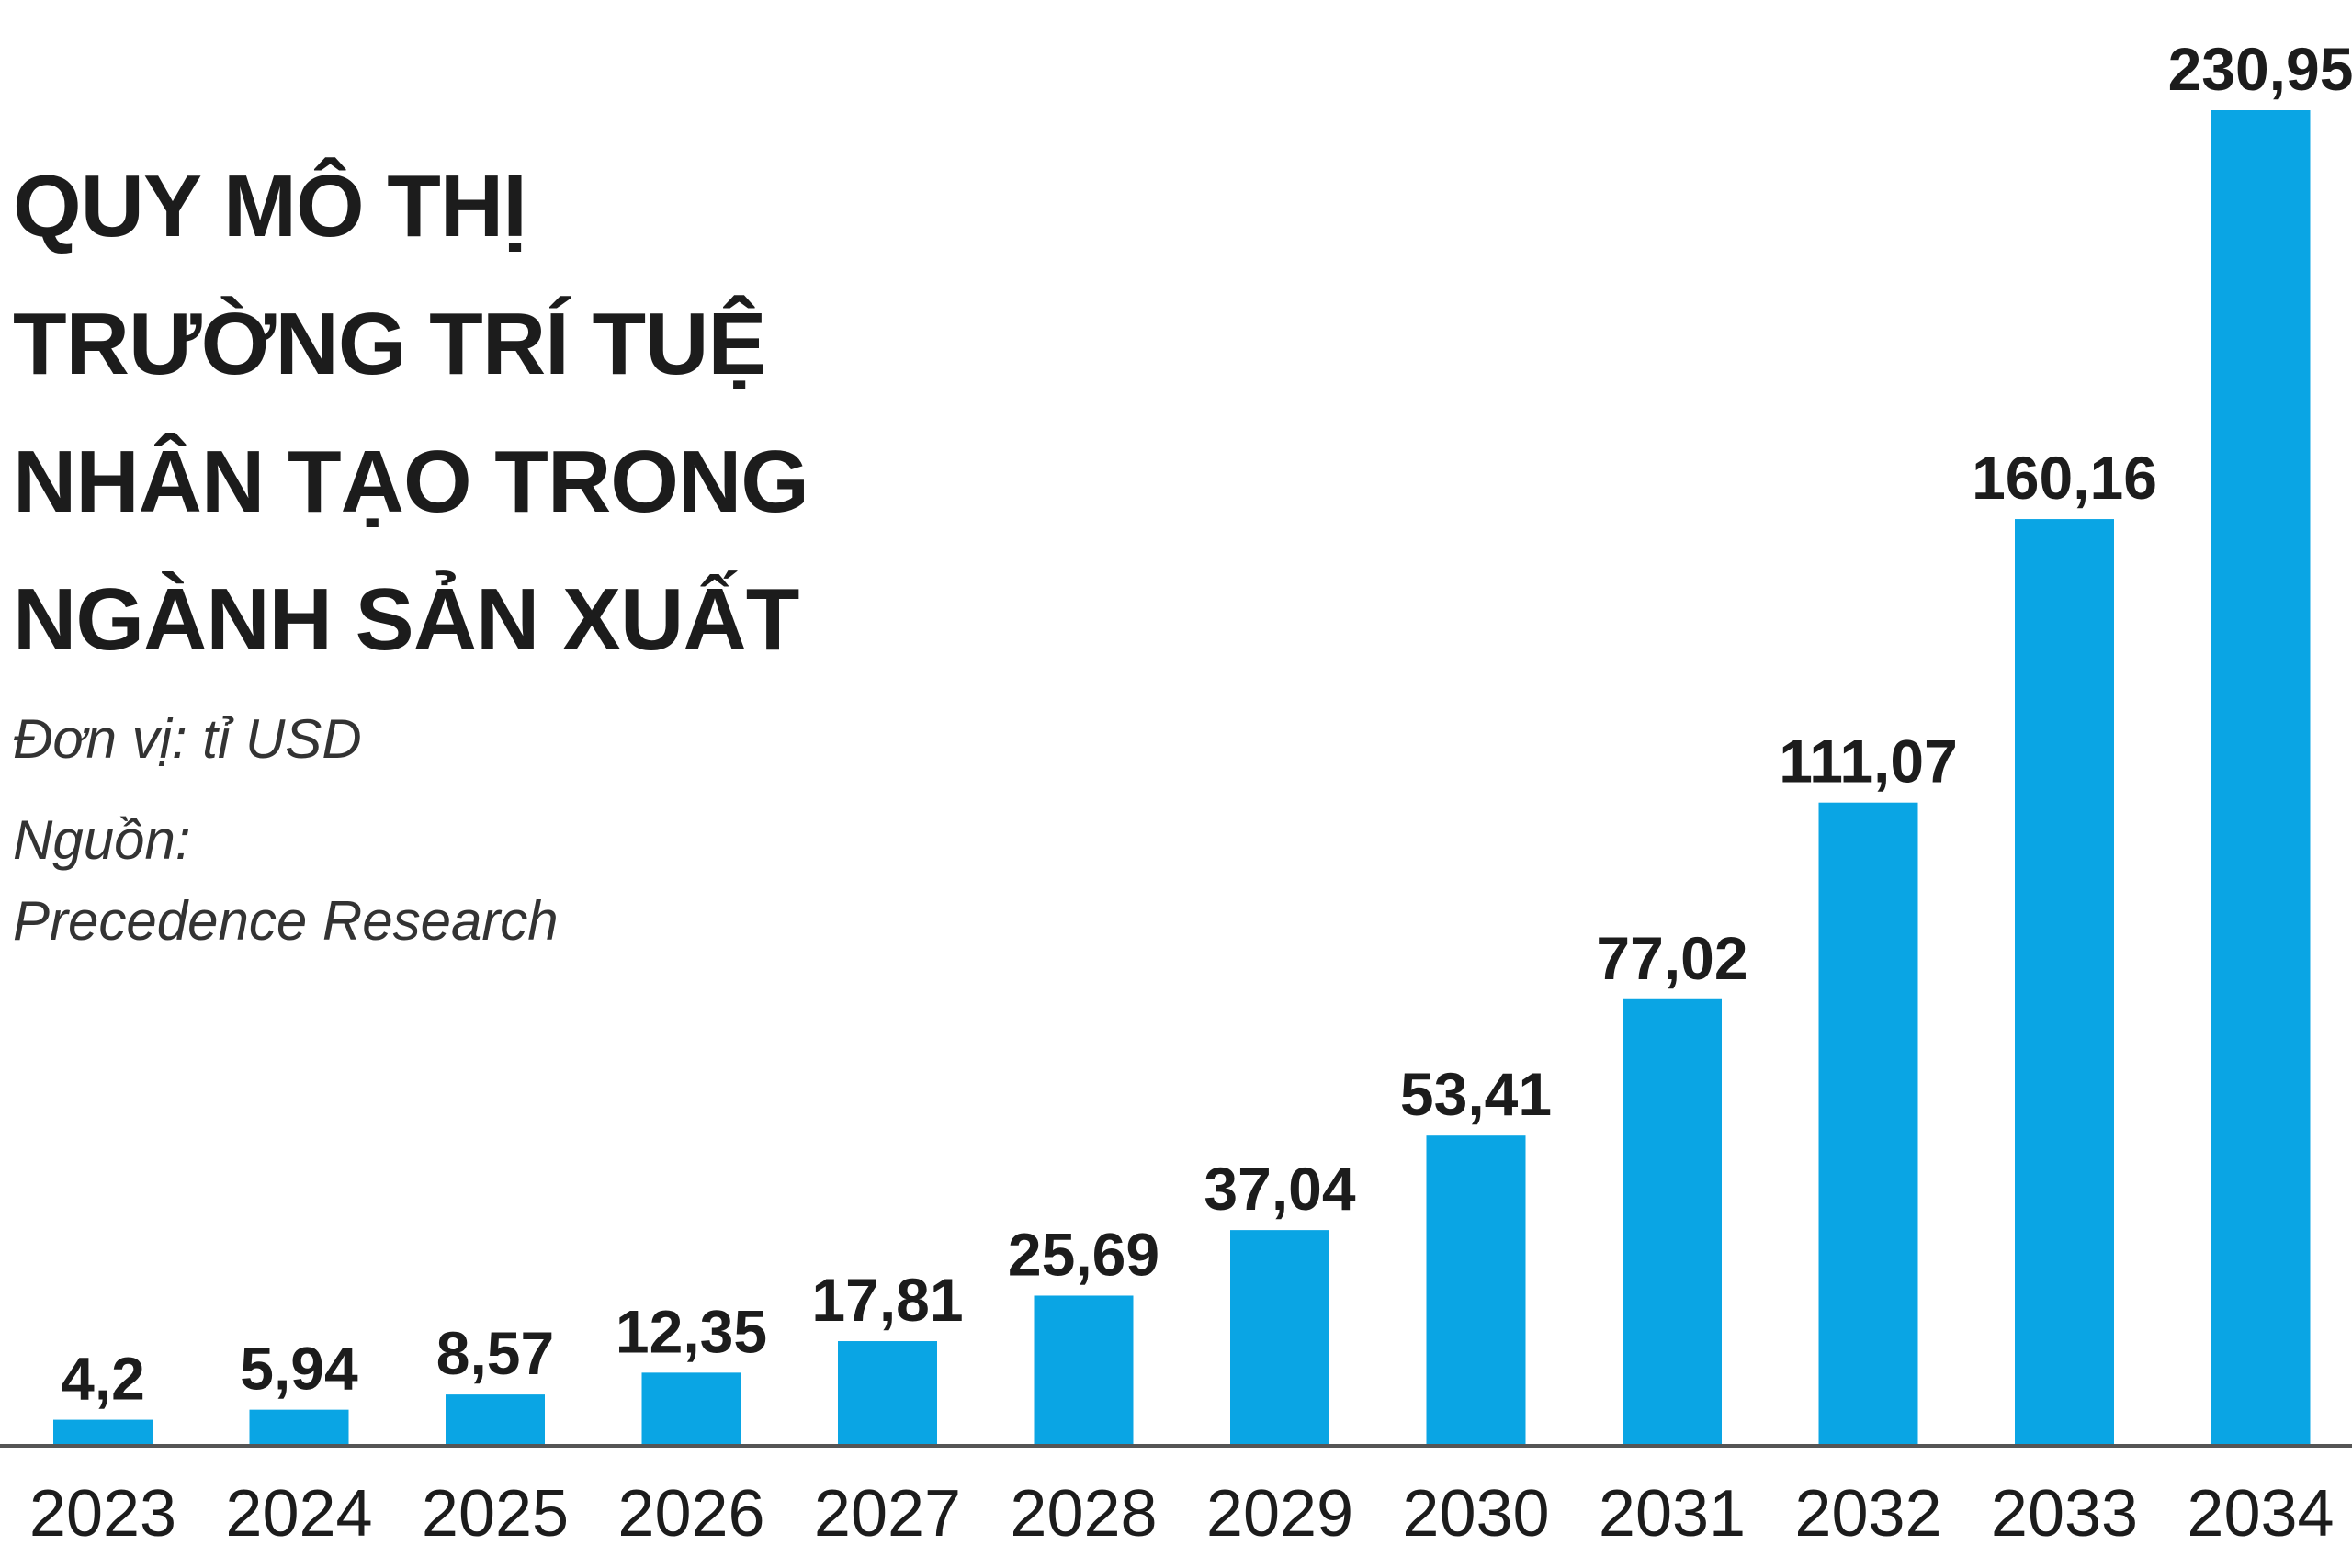 The height and width of the screenshot is (1568, 2352). Describe the element at coordinates (2260, 1514) in the screenshot. I see `x-tick-label-2034: 2034` at that location.